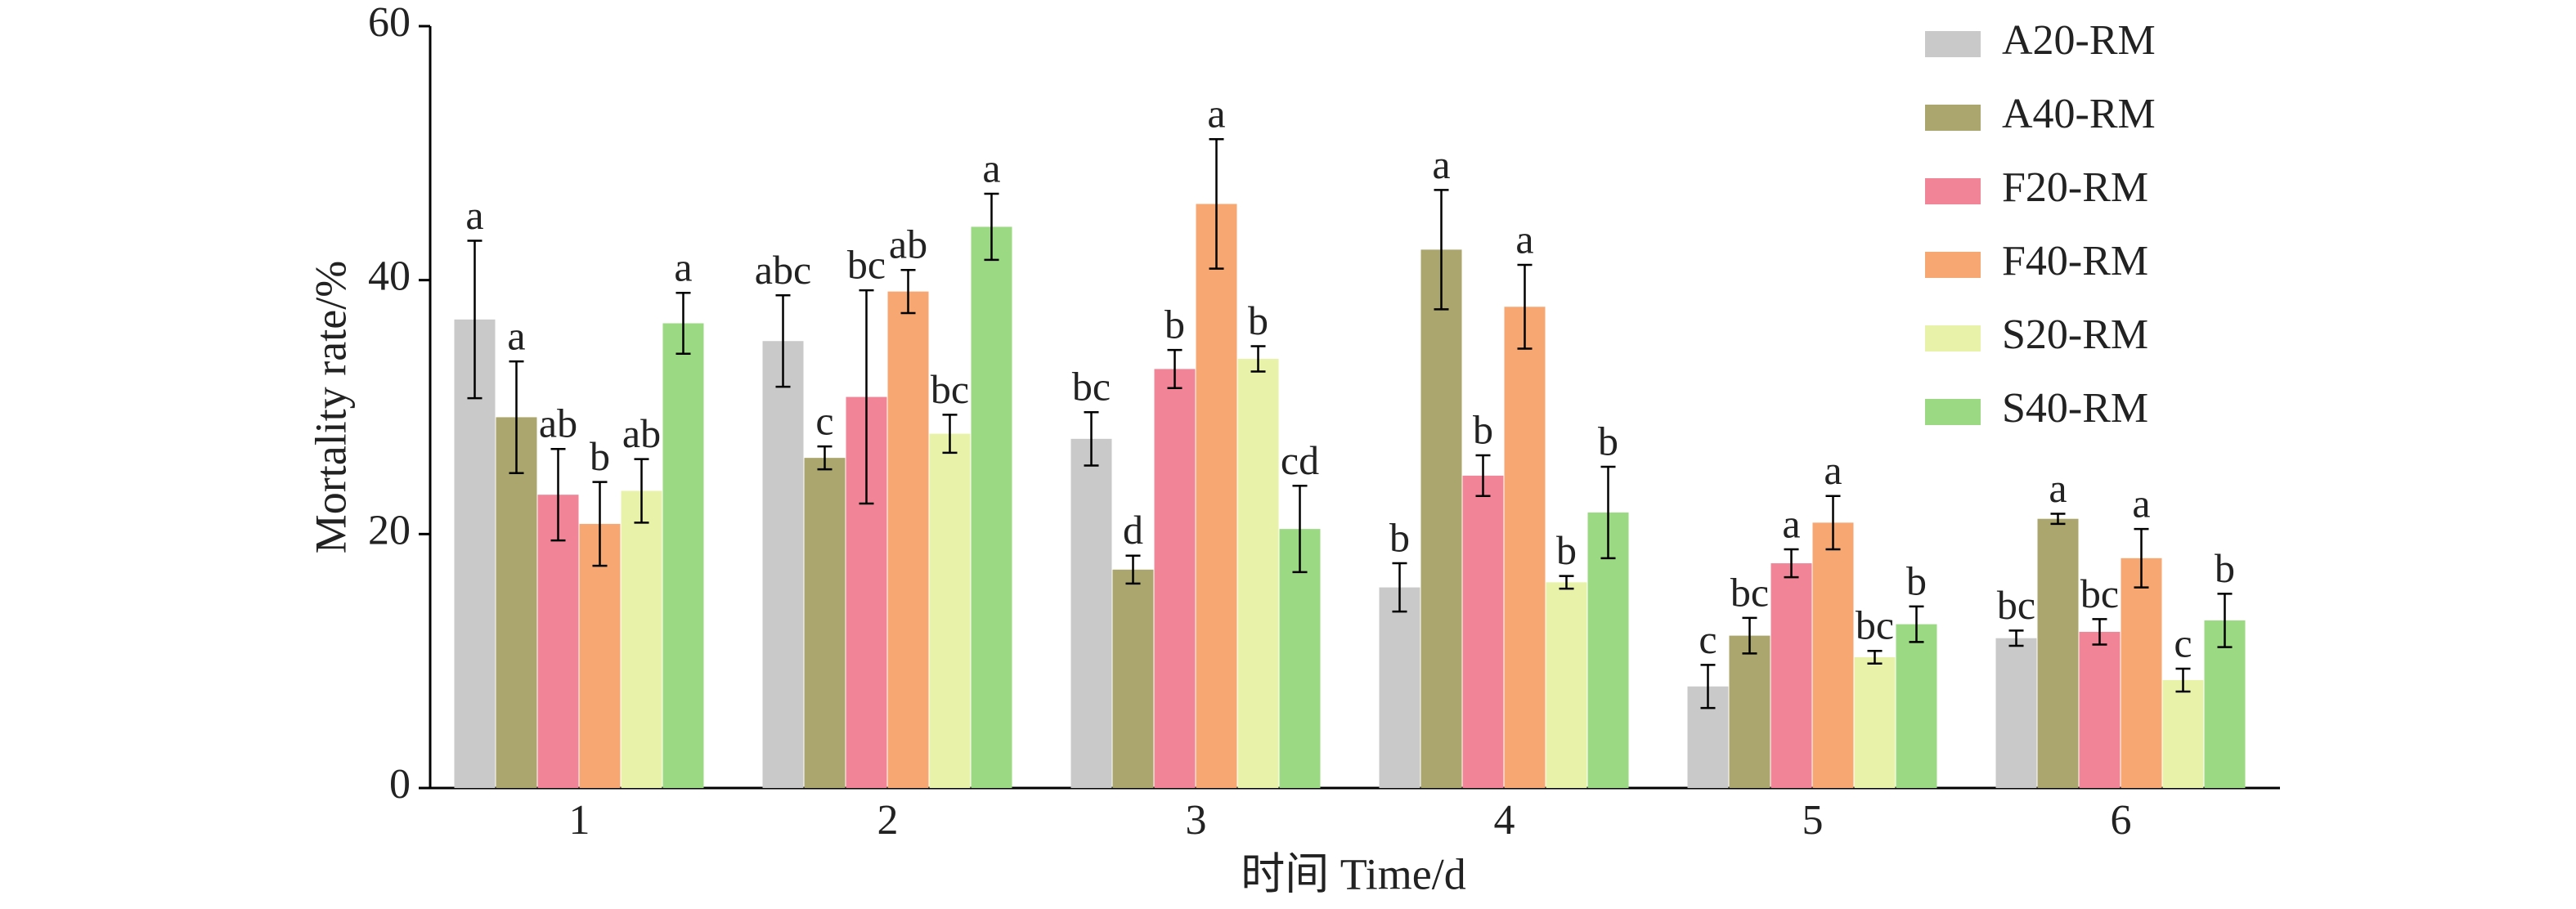 The height and width of the screenshot is (909, 2576). I want to click on x-tick-label: 5, so click(1813, 821).